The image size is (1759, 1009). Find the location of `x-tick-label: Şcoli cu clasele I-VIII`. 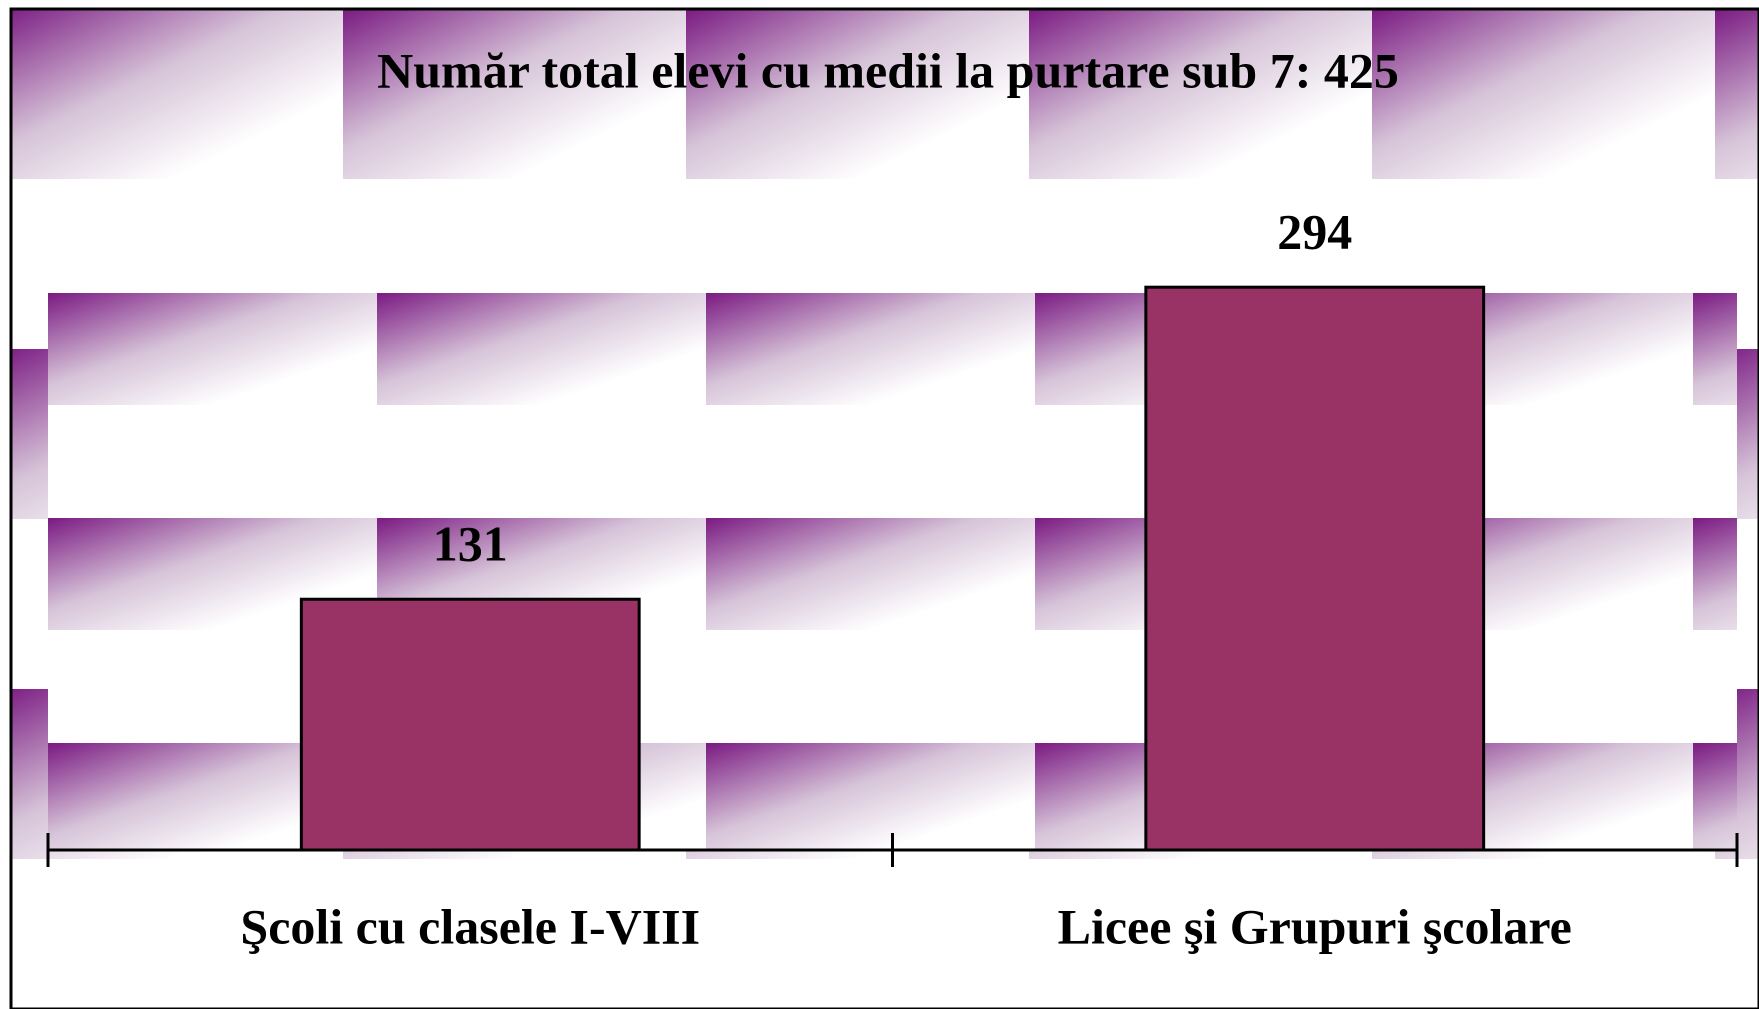

x-tick-label: Şcoli cu clasele I-VIII is located at coordinates (470, 926).